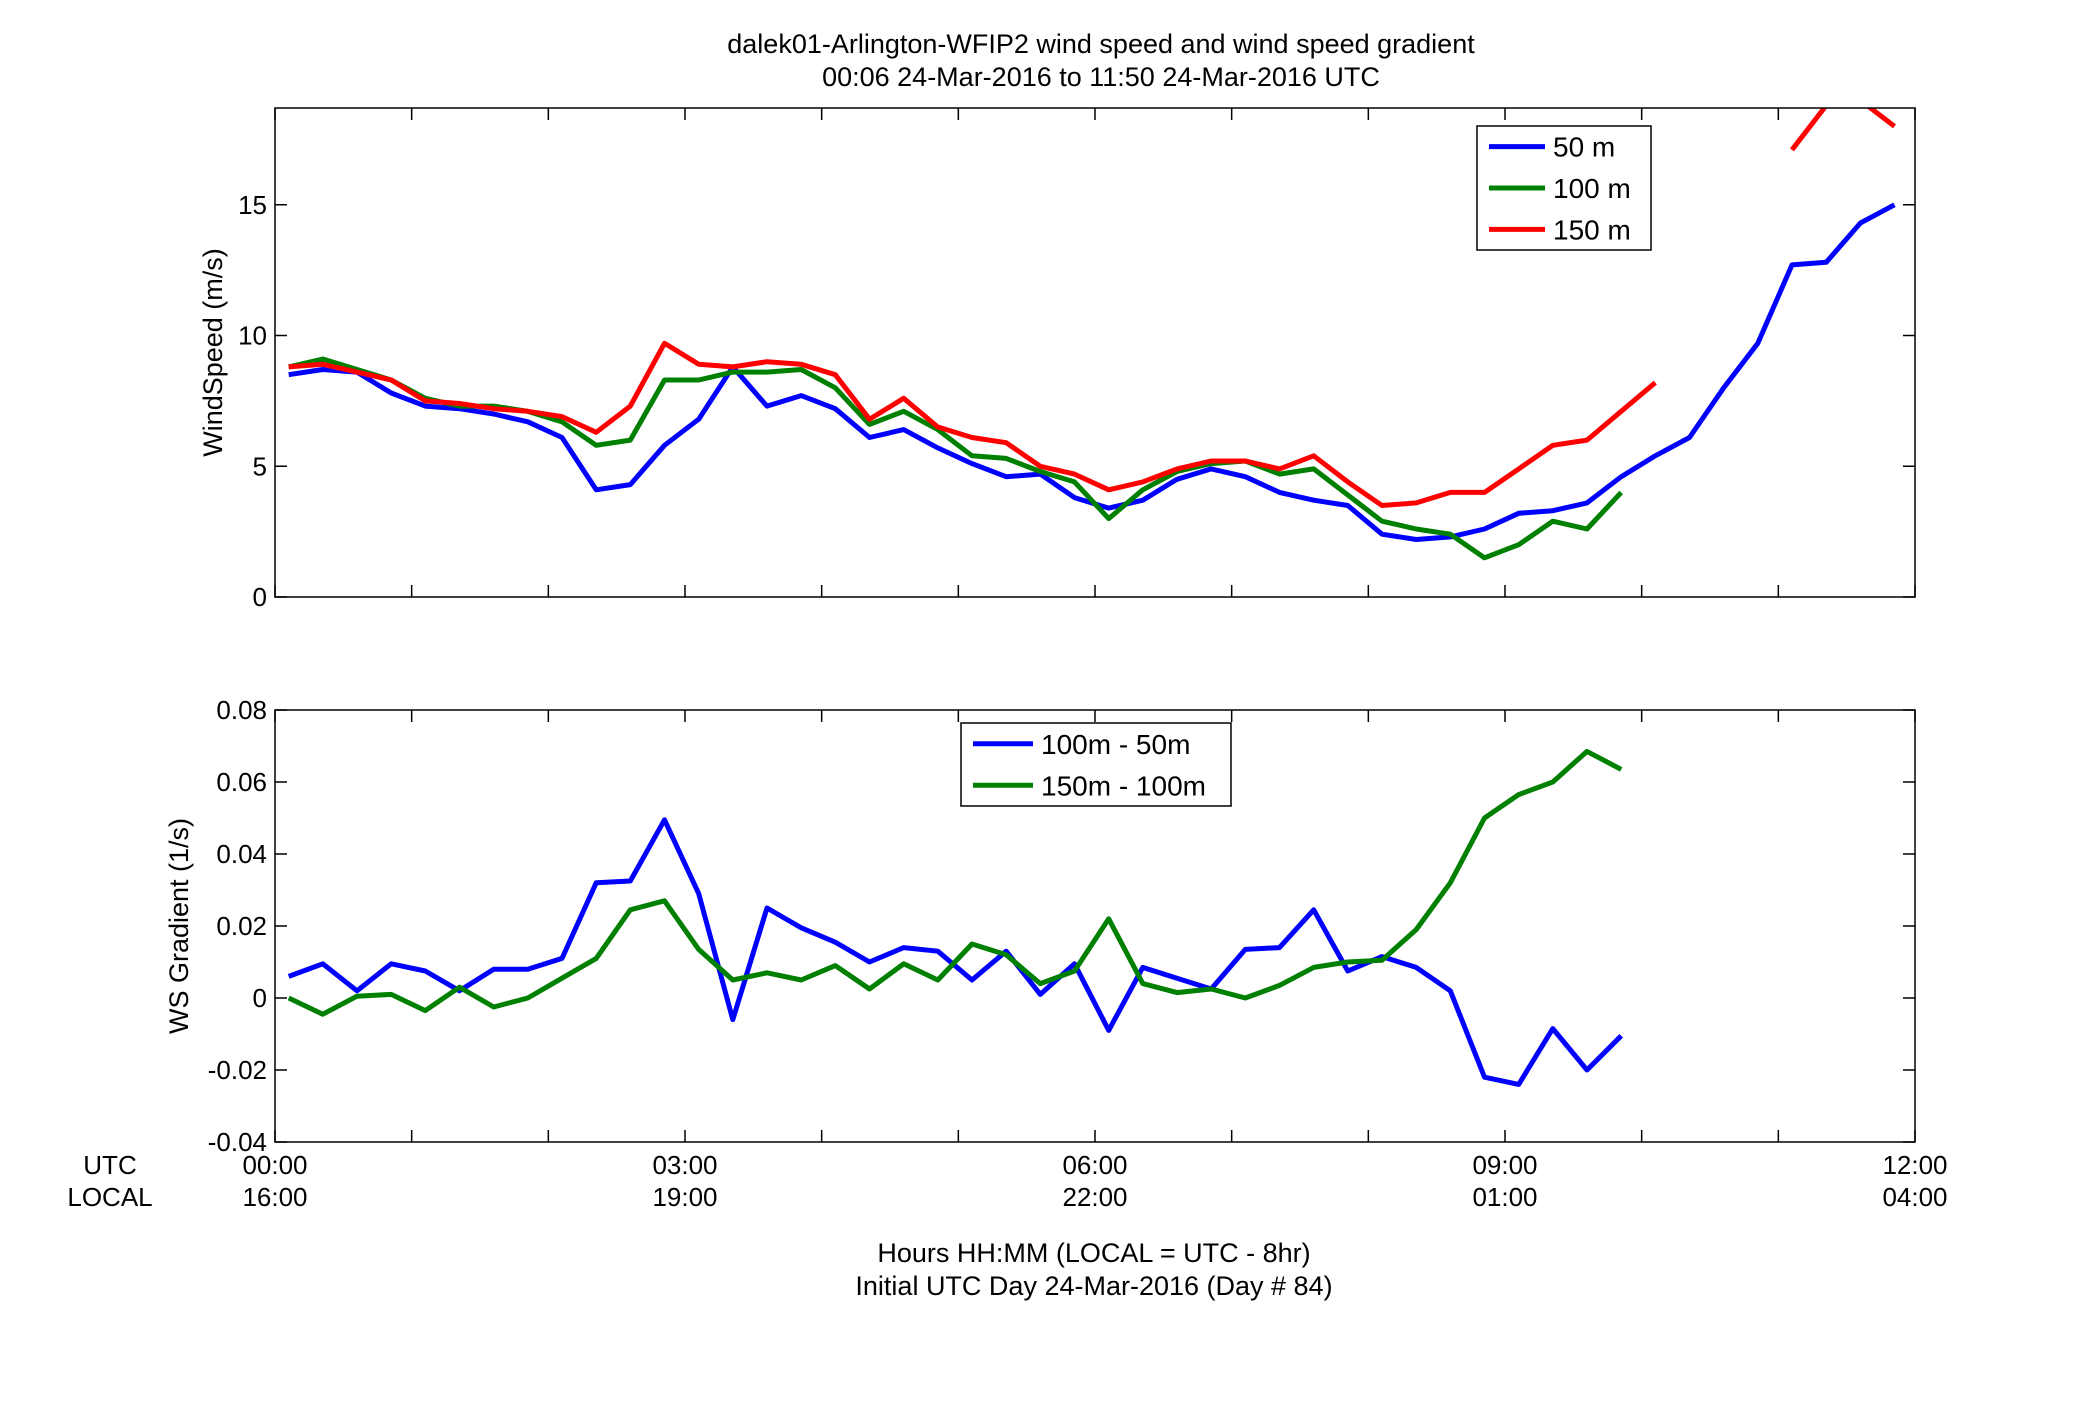 The height and width of the screenshot is (1425, 2098). What do you see at coordinates (1115, 744) in the screenshot?
I see `legend-entry-label: 100m - 50m` at bounding box center [1115, 744].